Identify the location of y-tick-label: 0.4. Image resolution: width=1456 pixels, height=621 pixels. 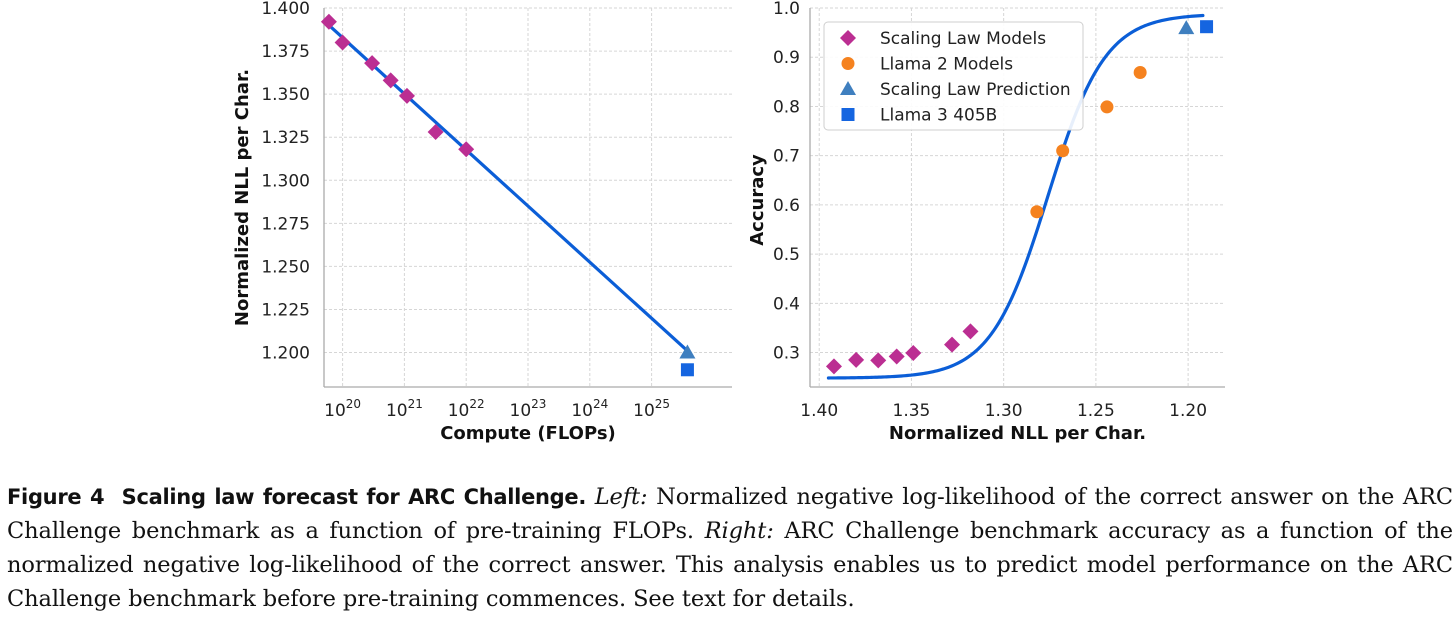
(786, 304).